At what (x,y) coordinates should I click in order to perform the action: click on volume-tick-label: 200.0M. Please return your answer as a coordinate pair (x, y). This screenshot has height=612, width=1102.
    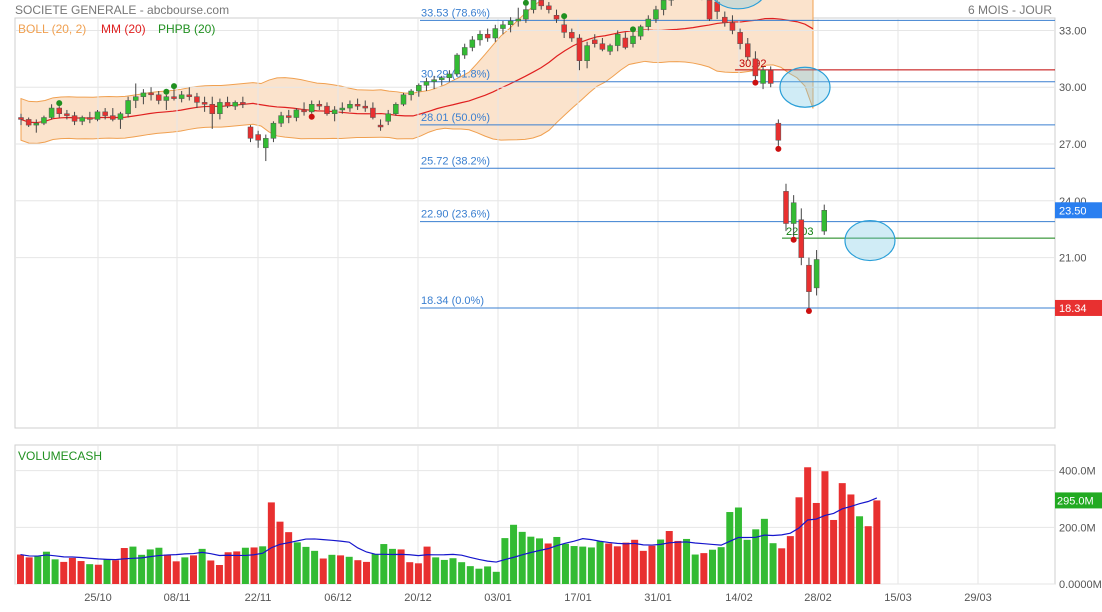
    Looking at the image, I should click on (1077, 528).